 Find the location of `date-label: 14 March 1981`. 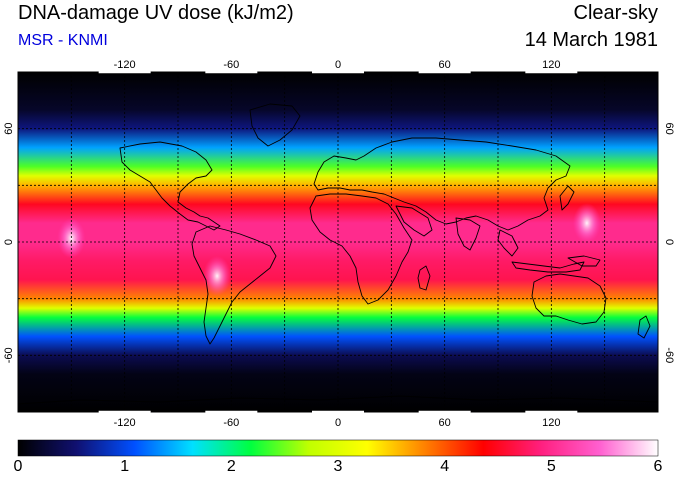

date-label: 14 March 1981 is located at coordinates (591, 40).